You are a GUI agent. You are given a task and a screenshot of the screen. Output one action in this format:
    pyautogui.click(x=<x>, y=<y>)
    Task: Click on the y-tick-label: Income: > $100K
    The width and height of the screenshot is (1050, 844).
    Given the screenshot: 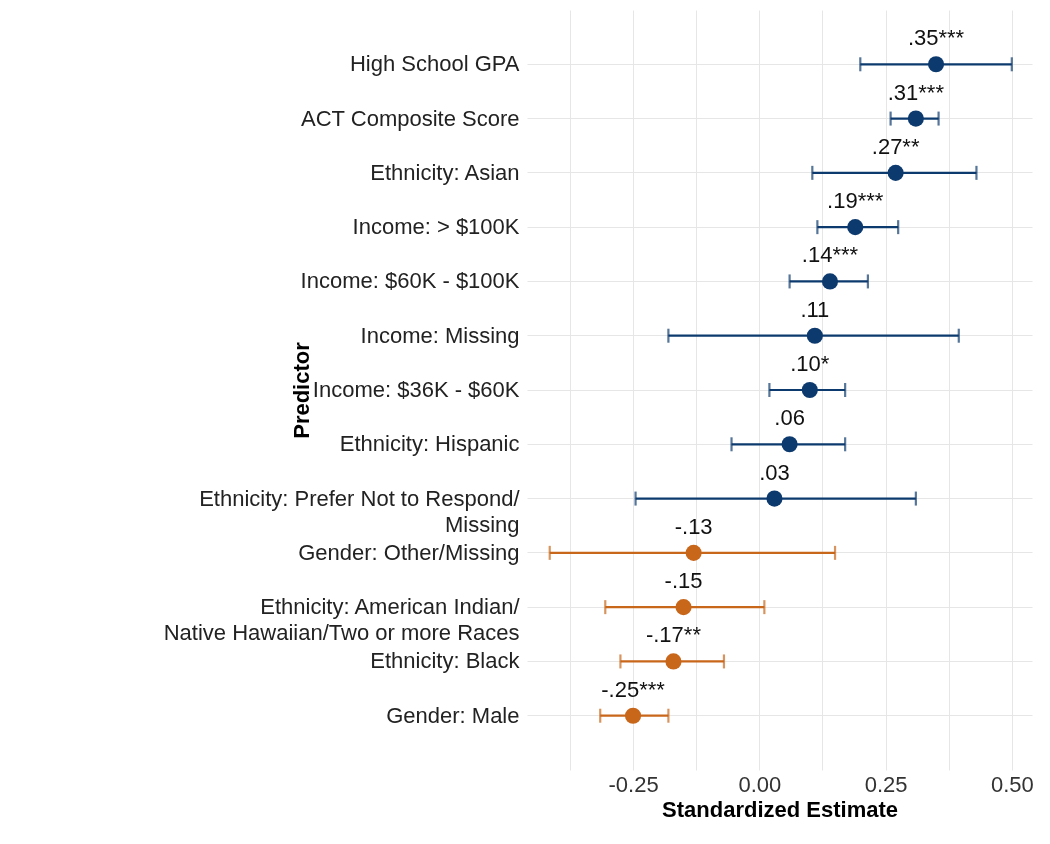 What is the action you would take?
    pyautogui.click(x=436, y=227)
    